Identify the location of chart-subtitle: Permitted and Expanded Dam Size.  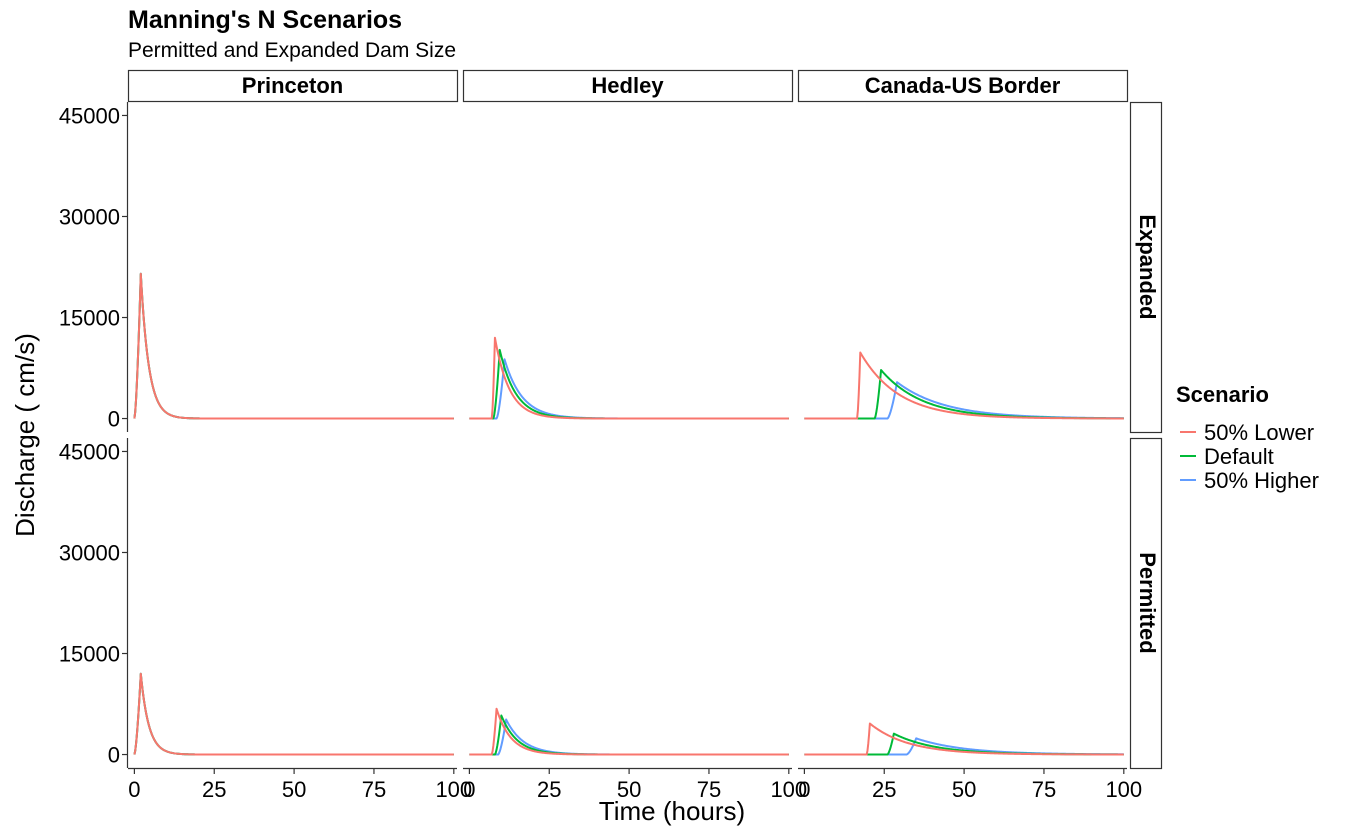
(292, 50).